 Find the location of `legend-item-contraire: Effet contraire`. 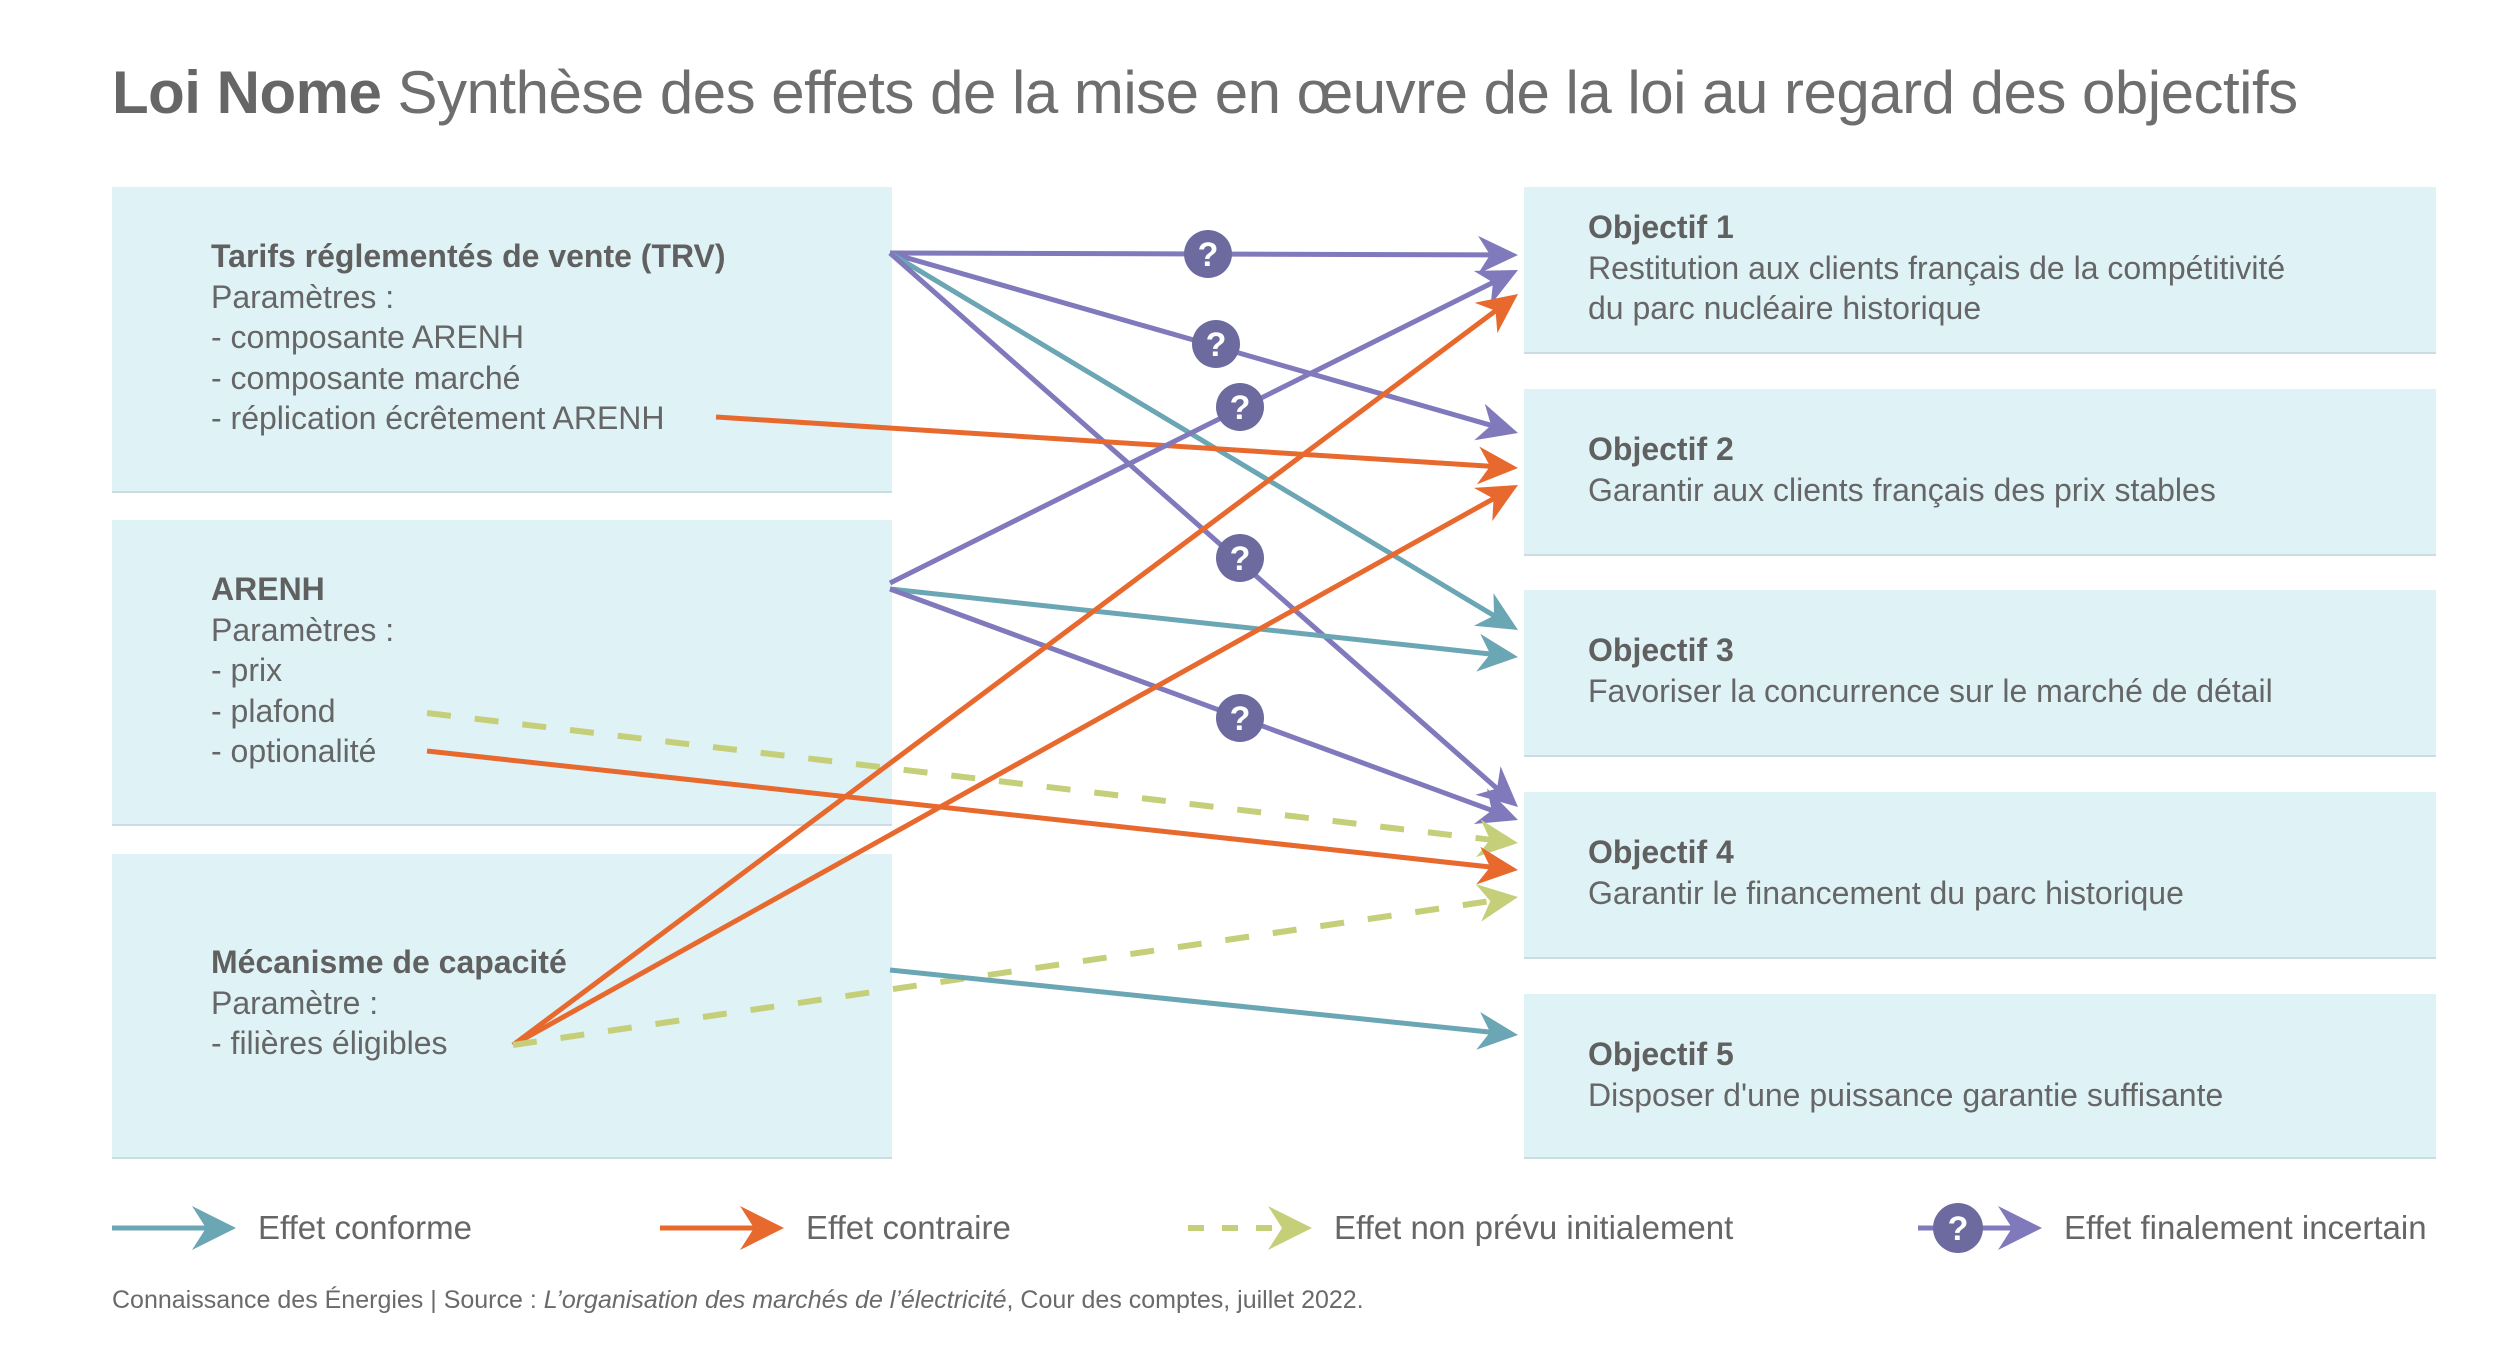

legend-item-contraire: Effet contraire is located at coordinates (835, 1228).